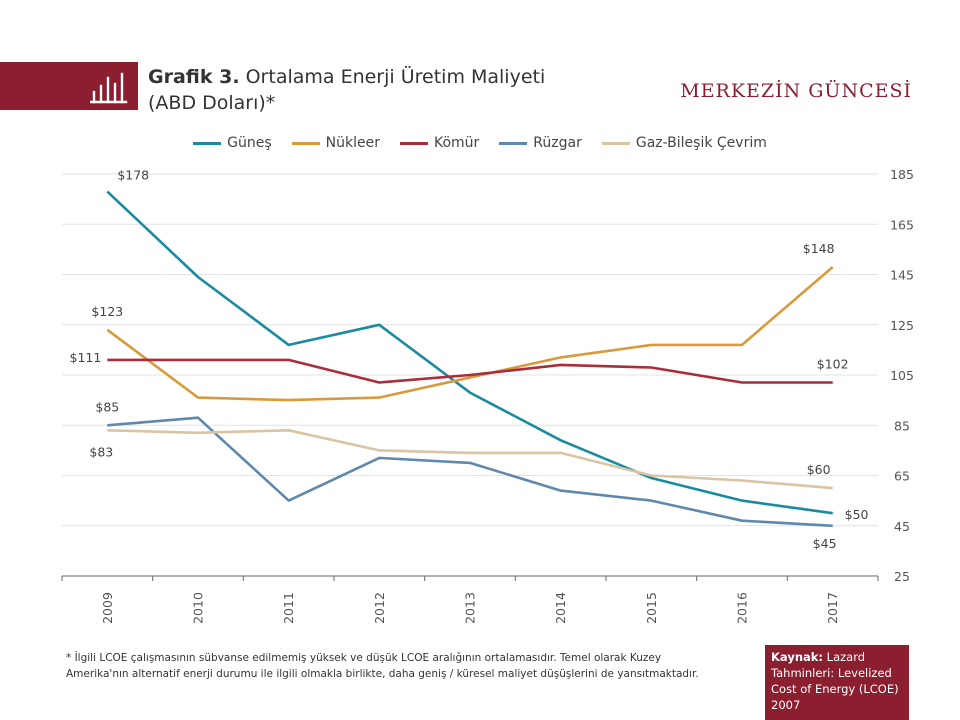 This screenshot has height=720, width=960. What do you see at coordinates (560, 608) in the screenshot?
I see `x-tick-label: 2014` at bounding box center [560, 608].